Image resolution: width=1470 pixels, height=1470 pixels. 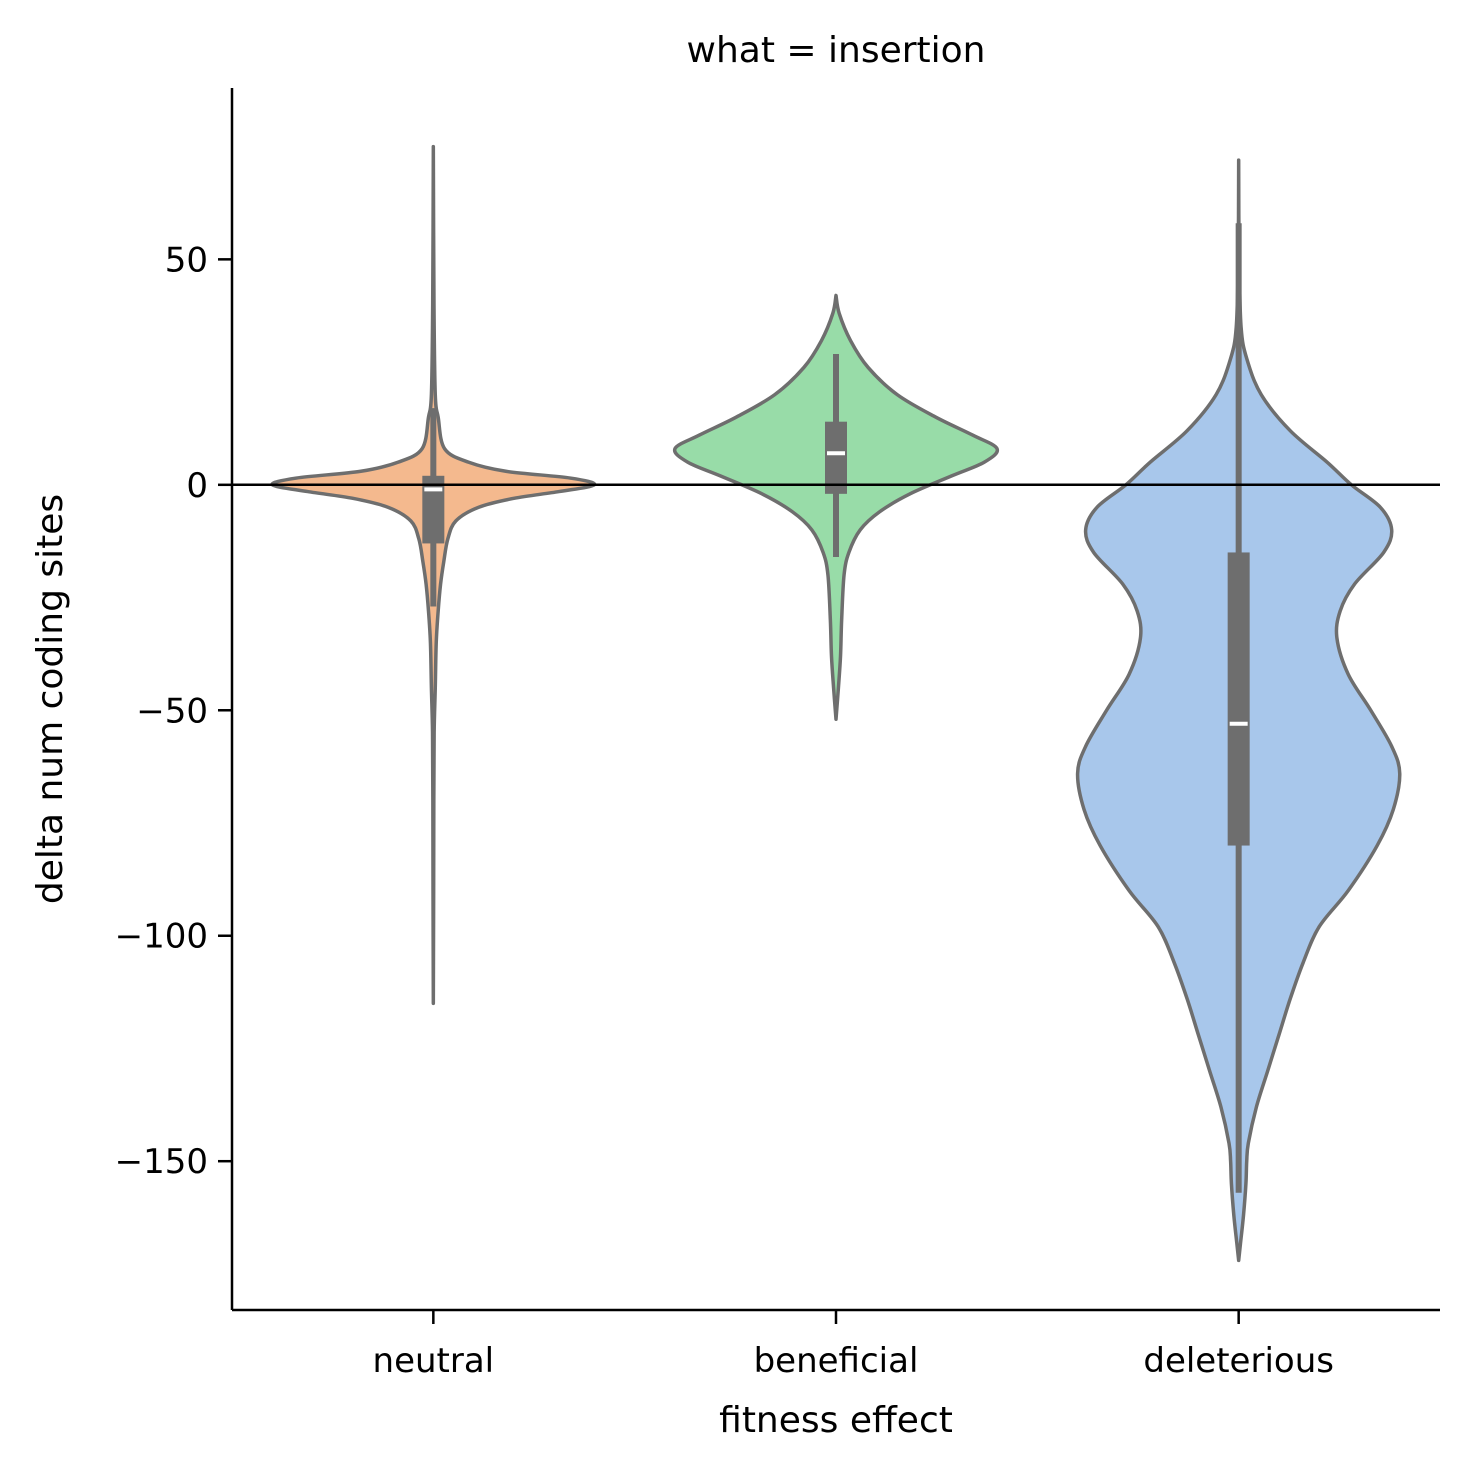 I want to click on iqr-box-neutral, so click(x=433, y=509).